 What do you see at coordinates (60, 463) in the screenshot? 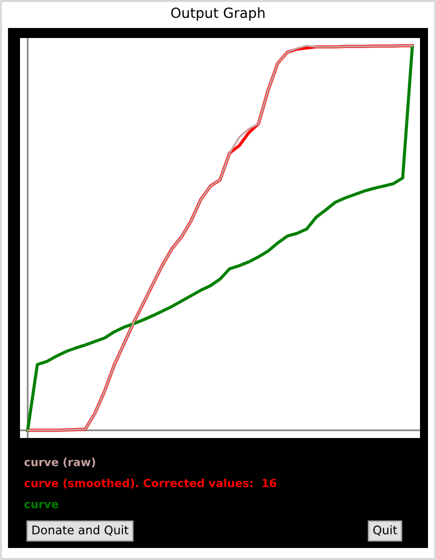
I see `text: curve (raw)` at bounding box center [60, 463].